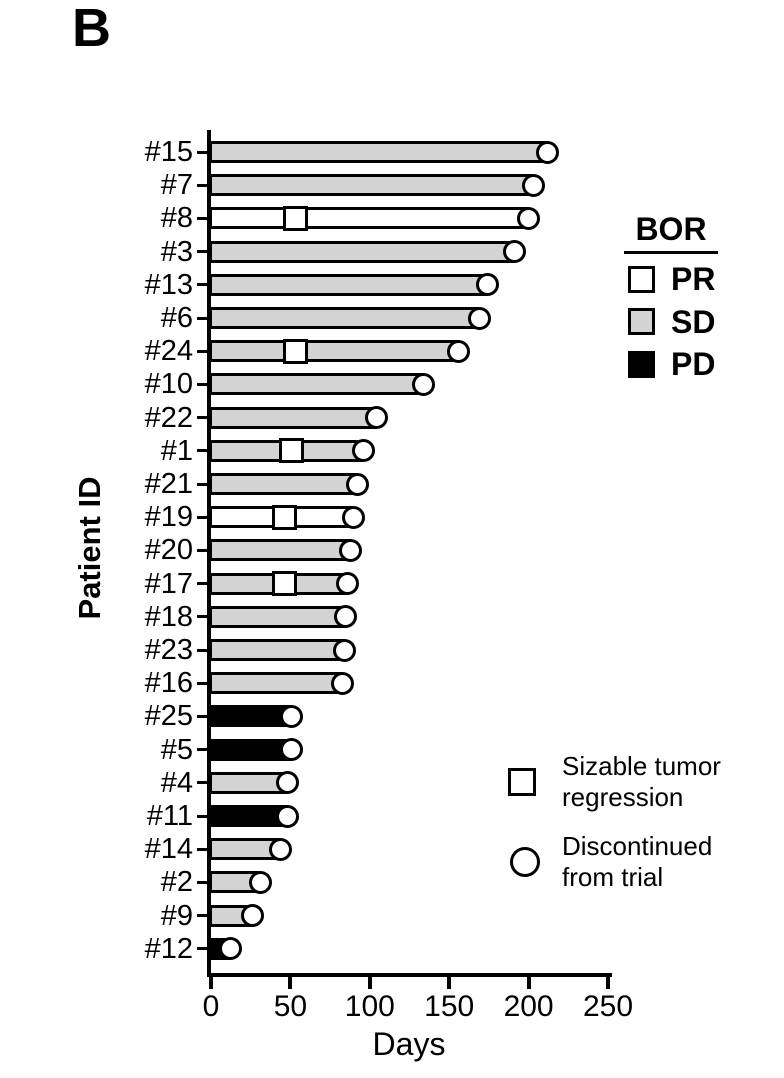 This screenshot has width=784, height=1078. I want to click on y-tick-label: #3, so click(176, 251).